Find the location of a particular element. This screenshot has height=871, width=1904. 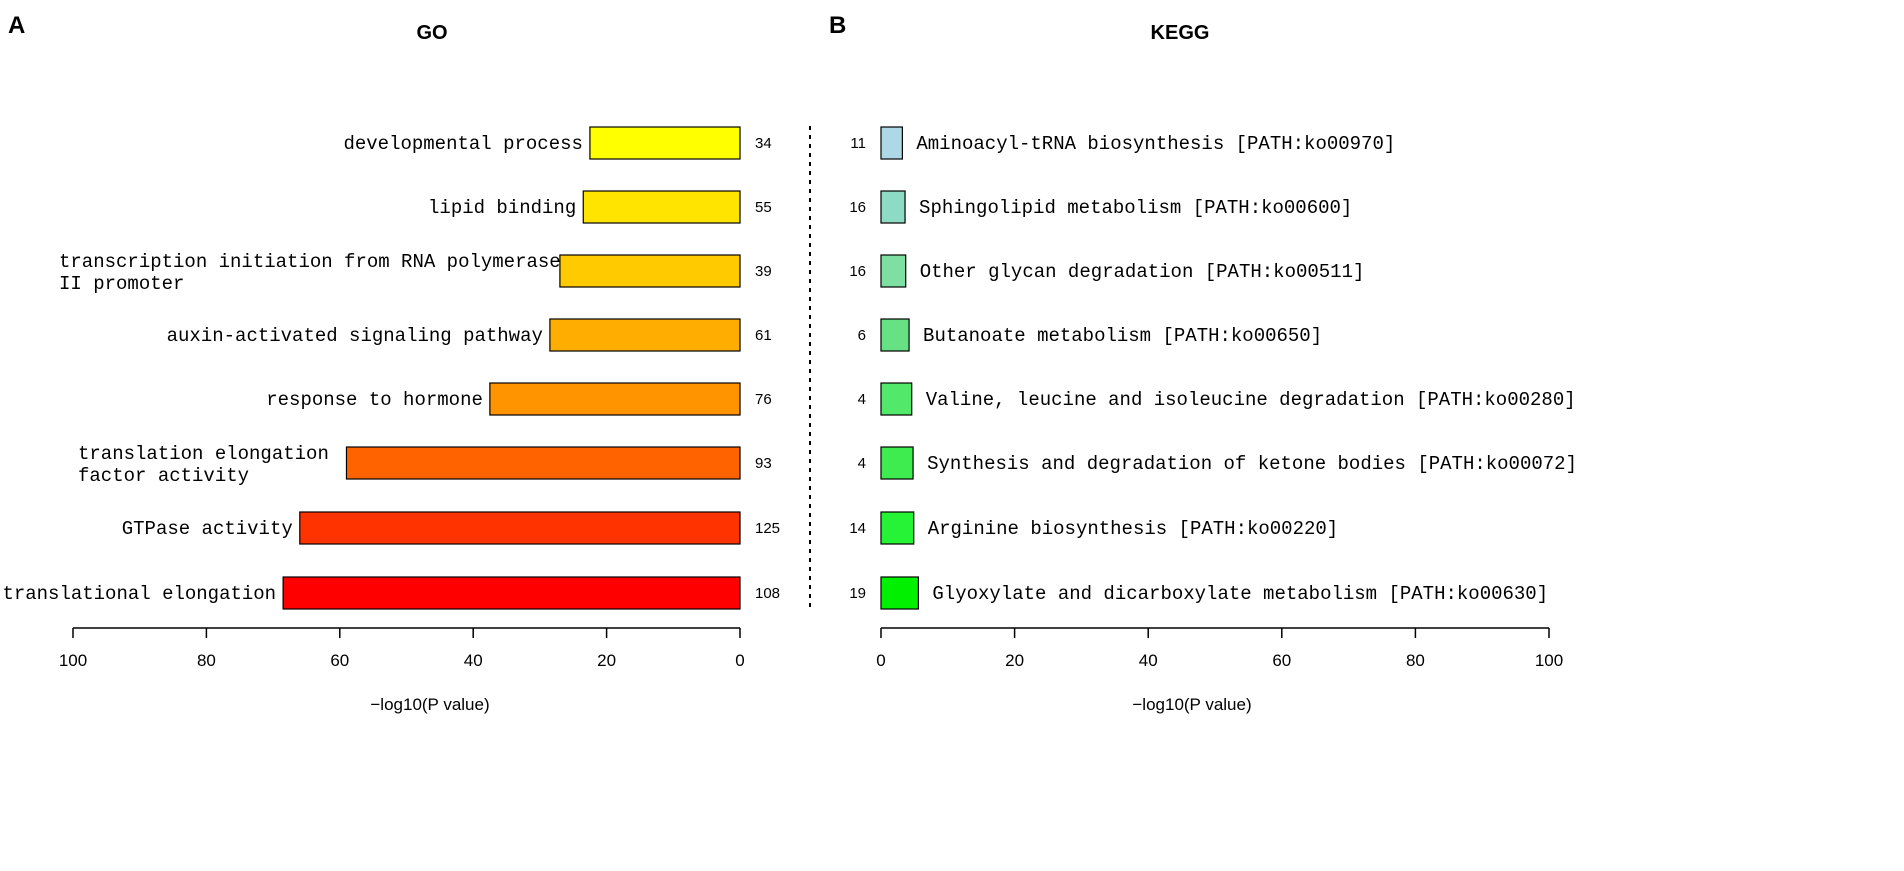

panel-a-letter: A is located at coordinates (16, 25).